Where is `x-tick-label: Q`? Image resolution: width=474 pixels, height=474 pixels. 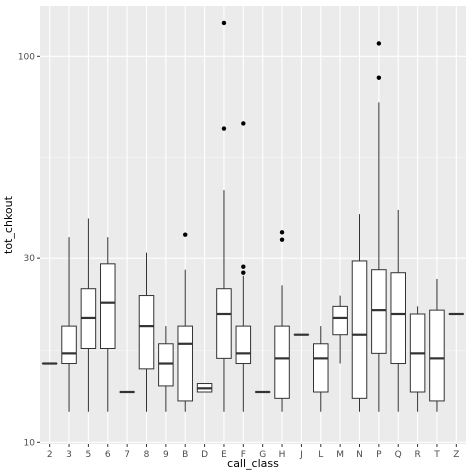
x-tick-label: Q is located at coordinates (398, 455).